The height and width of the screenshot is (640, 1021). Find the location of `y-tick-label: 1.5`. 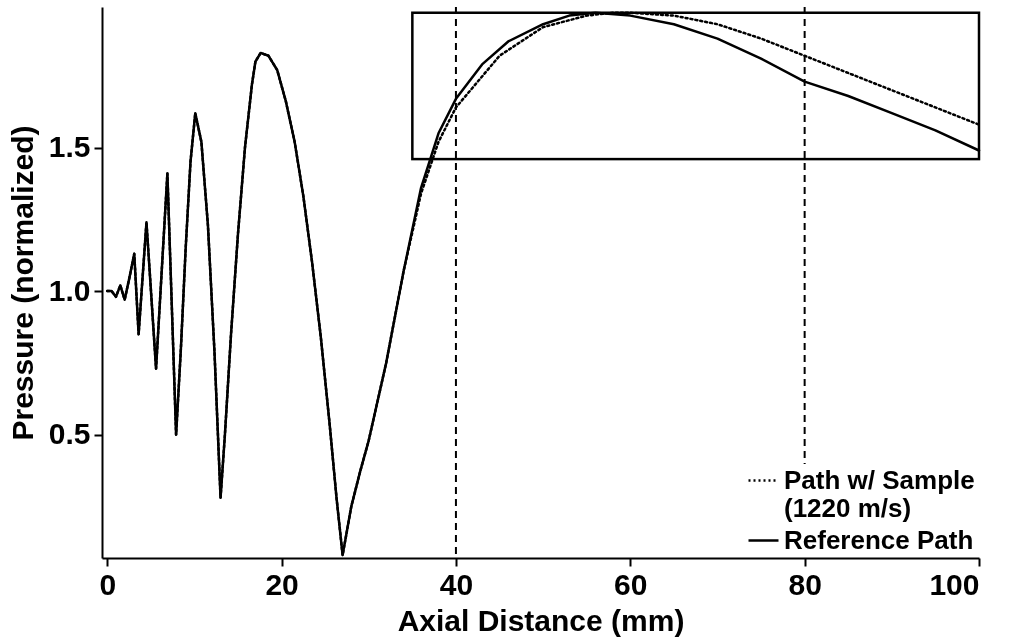

y-tick-label: 1.5 is located at coordinates (69, 147).